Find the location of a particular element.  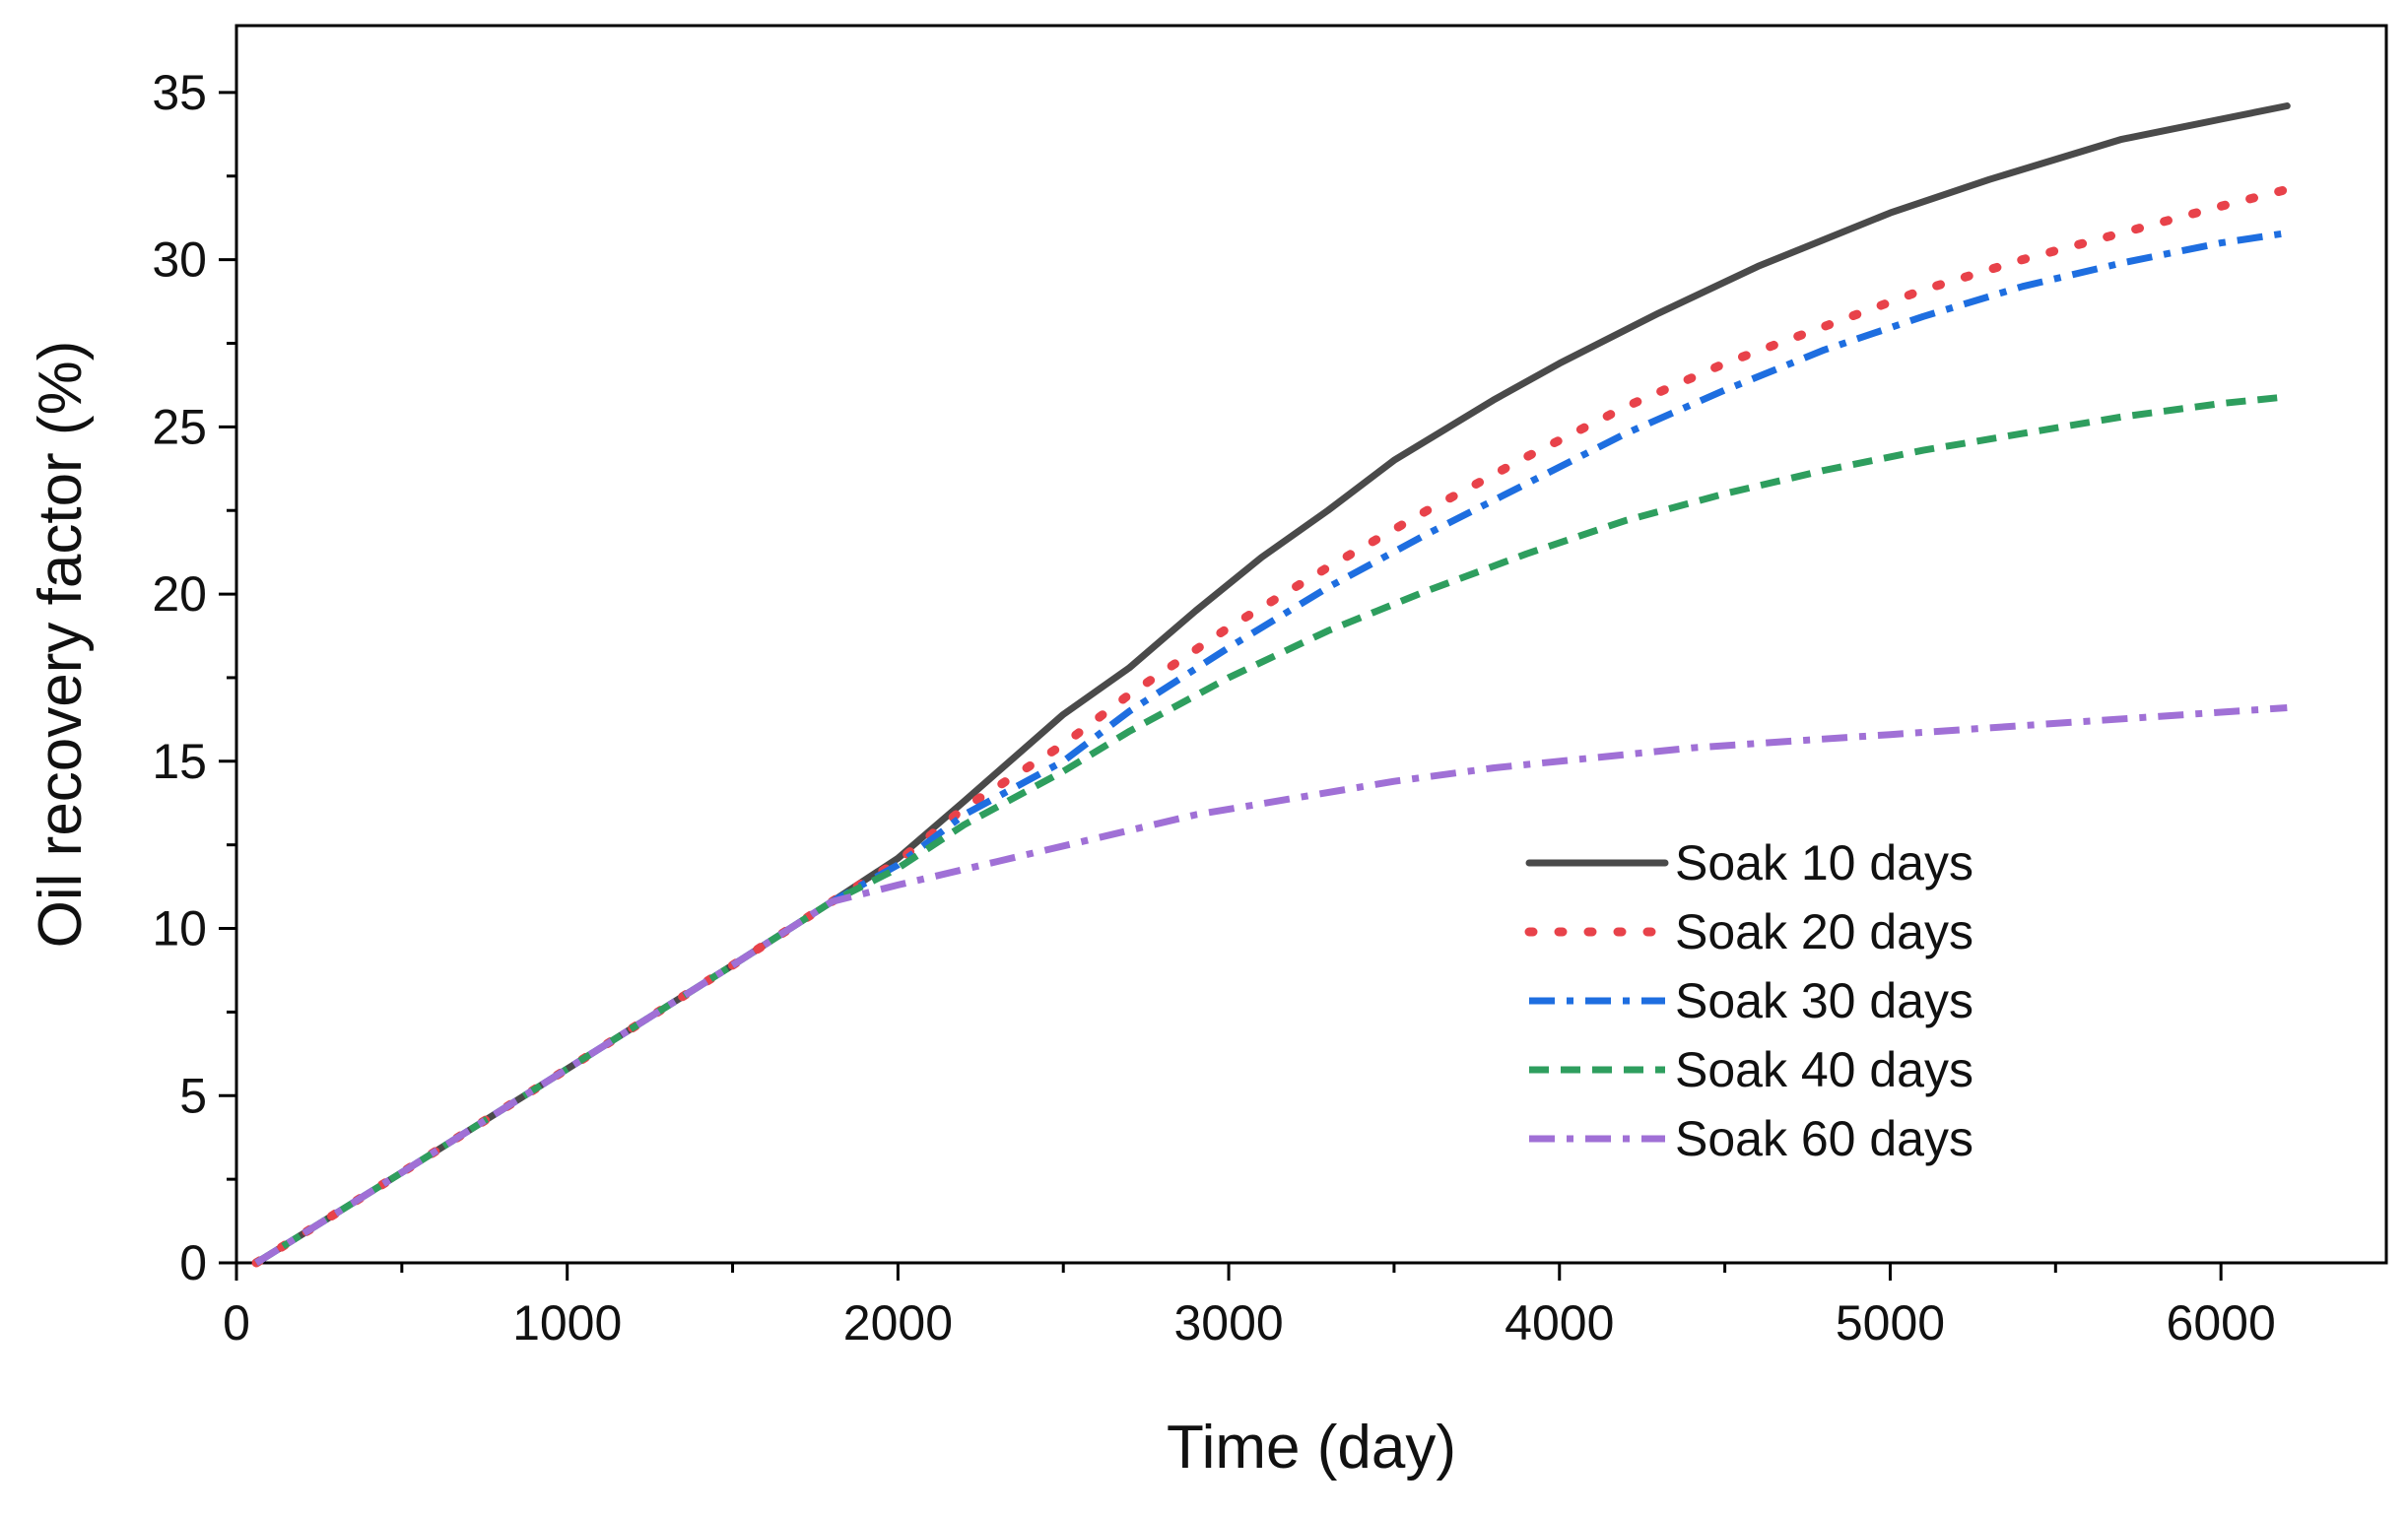

x-axis-title: Time (day) is located at coordinates (1311, 1448).